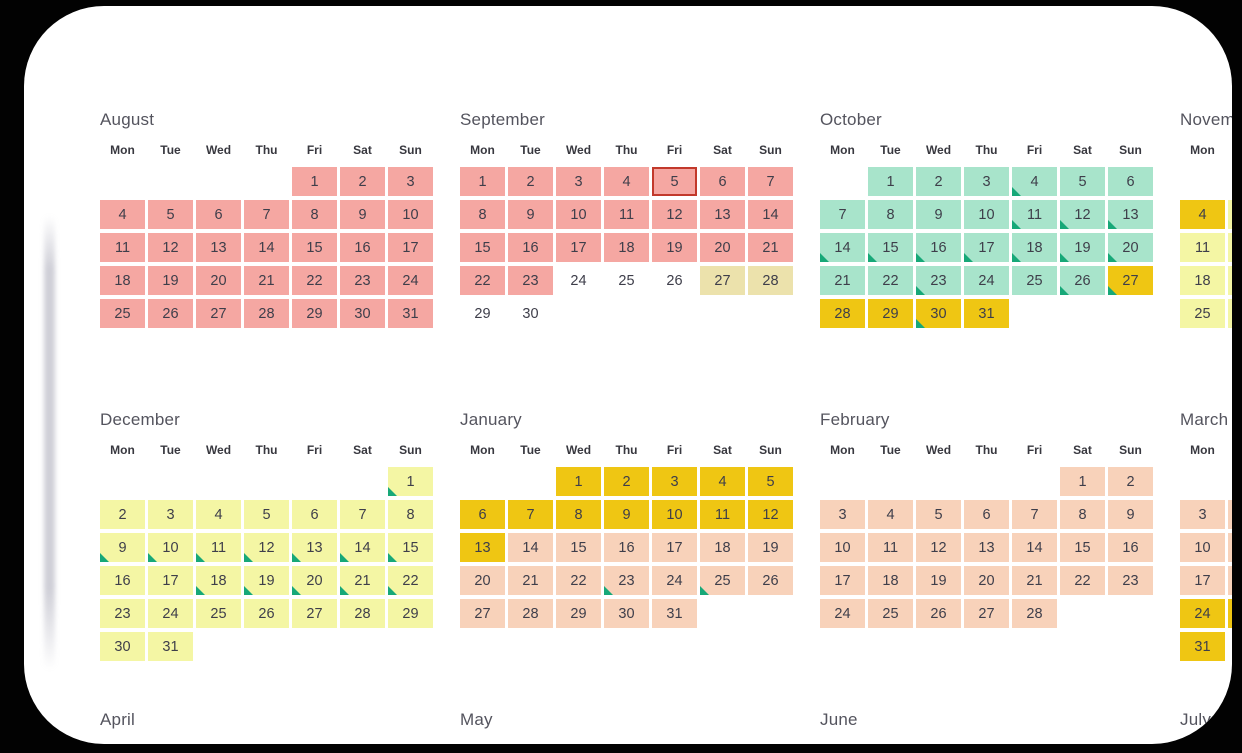 The width and height of the screenshot is (1242, 753). Describe the element at coordinates (986, 181) in the screenshot. I see `day-cell-october-3: 3` at that location.